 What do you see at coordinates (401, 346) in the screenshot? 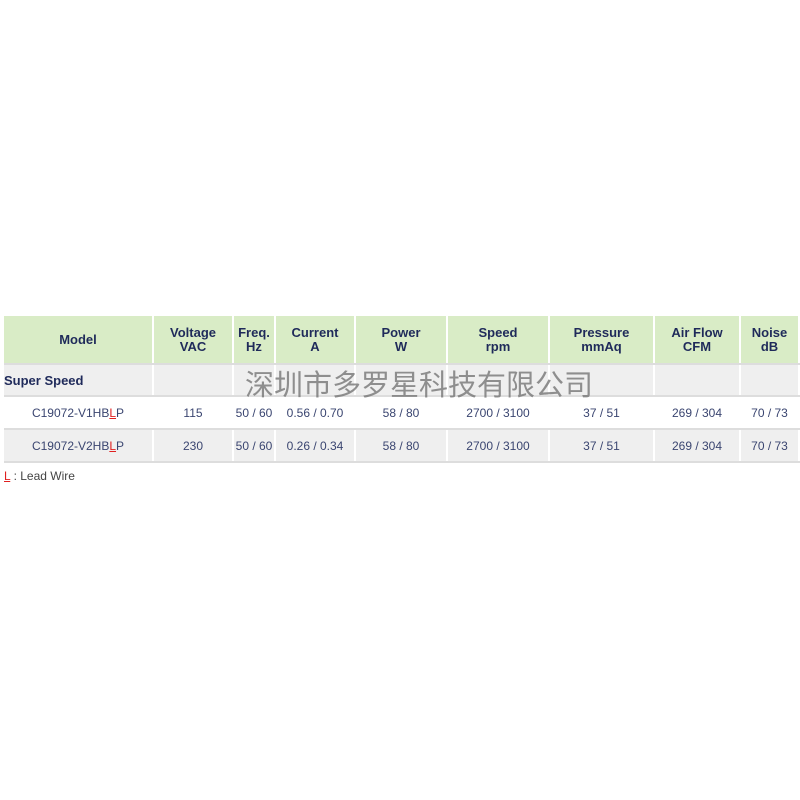
I see `header-unit: W` at bounding box center [401, 346].